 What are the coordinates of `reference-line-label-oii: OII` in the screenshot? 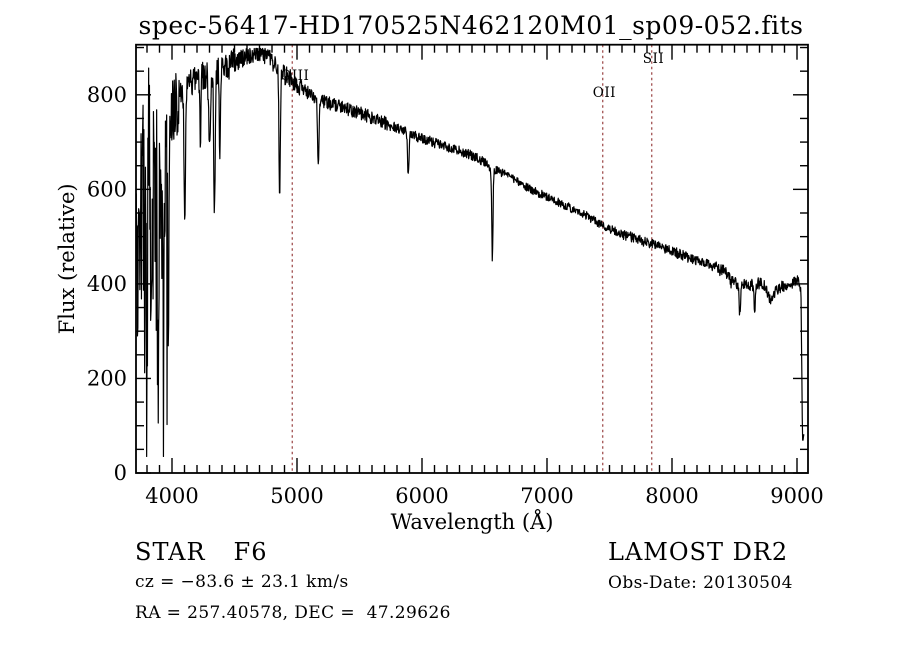 It's located at (604, 93).